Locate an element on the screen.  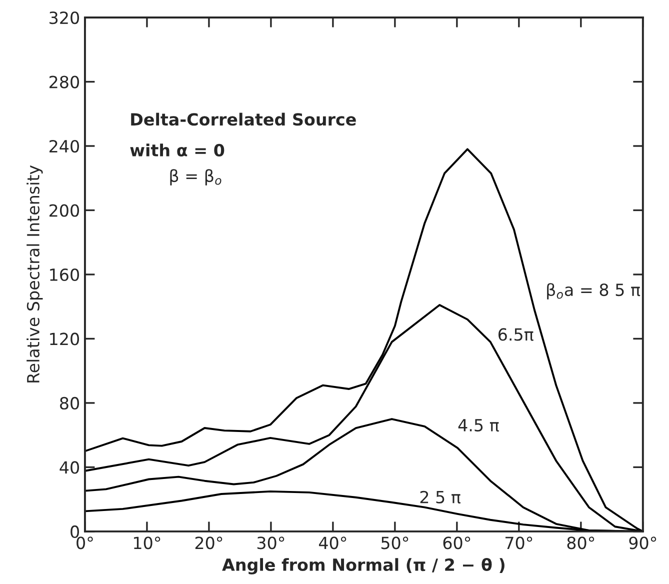
x-tick-label: 50° is located at coordinates (394, 543).